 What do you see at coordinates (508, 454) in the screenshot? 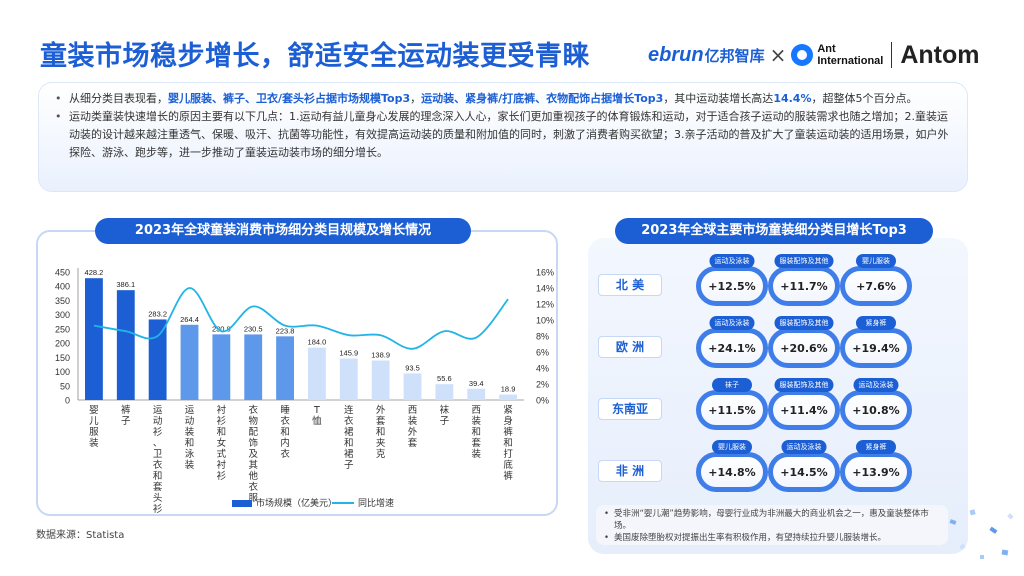
I see `x-tick-label-char: 打` at bounding box center [508, 454].